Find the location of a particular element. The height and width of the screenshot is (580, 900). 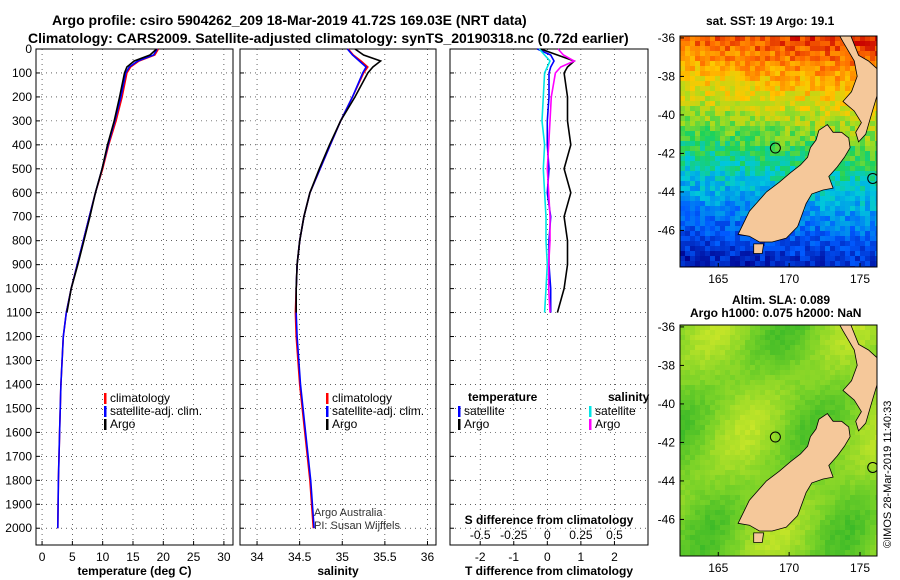

x-tick-label: 10 is located at coordinates (103, 557).